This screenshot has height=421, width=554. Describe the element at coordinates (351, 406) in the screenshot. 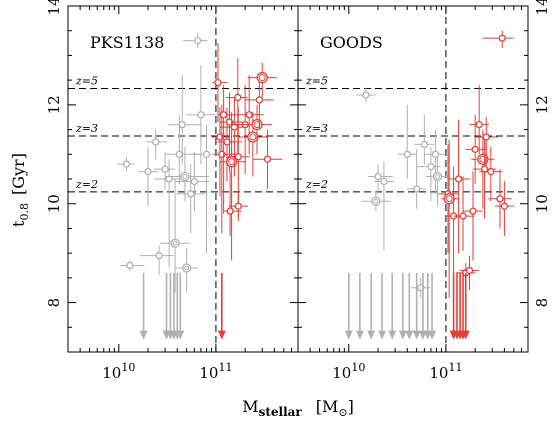

I see `x-label-unit-close: ]` at that location.